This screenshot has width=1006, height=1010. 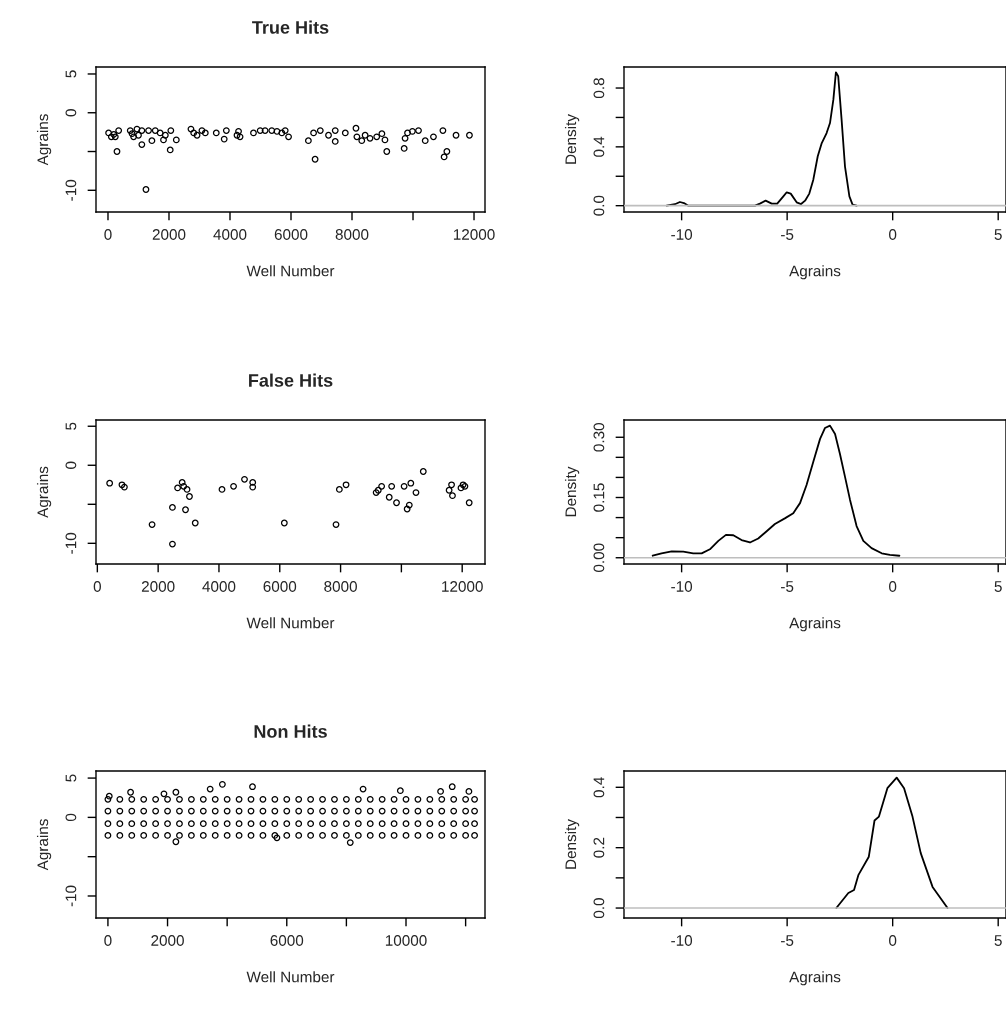 What do you see at coordinates (599, 847) in the screenshot?
I see `y-tick-label: 0.2` at bounding box center [599, 847].